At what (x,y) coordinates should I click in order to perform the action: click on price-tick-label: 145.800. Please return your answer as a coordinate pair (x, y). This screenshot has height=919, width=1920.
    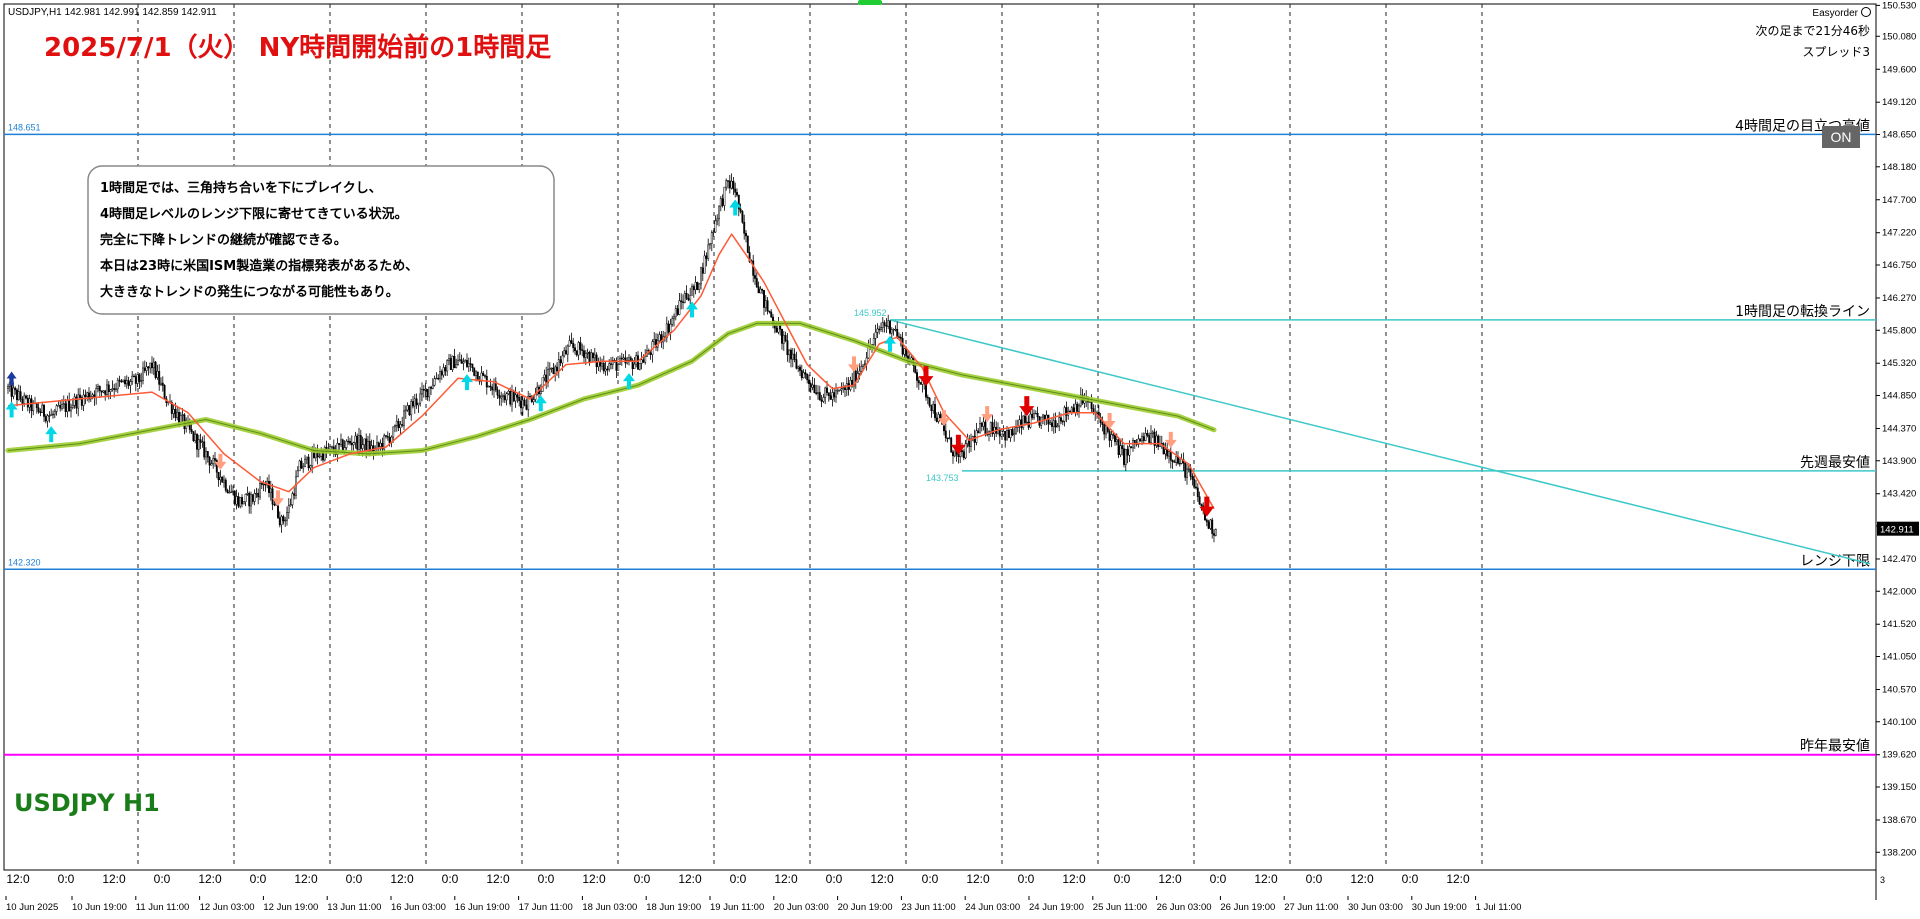
    Looking at the image, I should click on (1899, 330).